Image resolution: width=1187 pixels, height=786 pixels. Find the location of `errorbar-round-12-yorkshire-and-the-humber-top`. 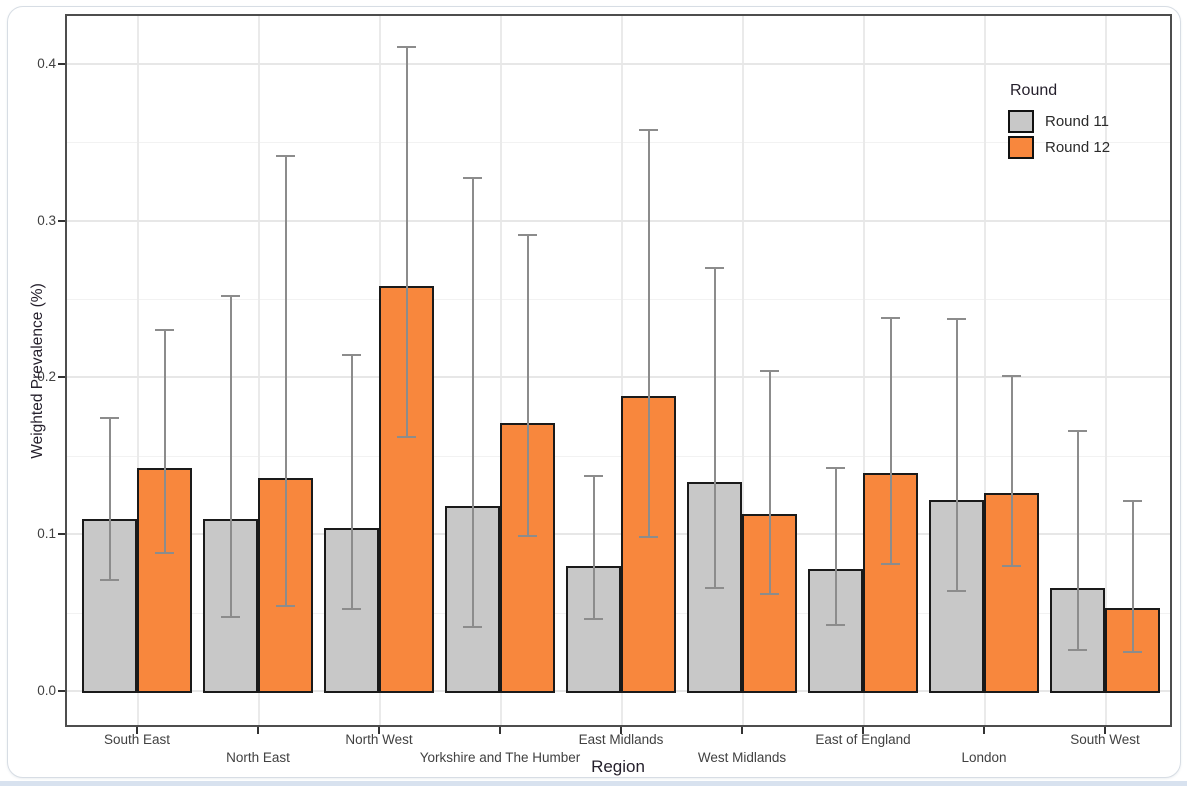

errorbar-round-12-yorkshire-and-the-humber-top is located at coordinates (527, 234).